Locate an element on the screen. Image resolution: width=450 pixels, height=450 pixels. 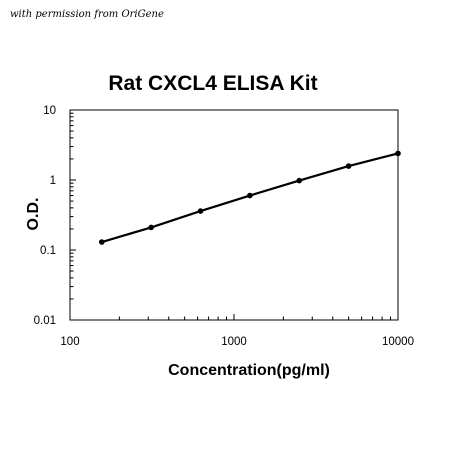
series-layer is located at coordinates (249, 197).